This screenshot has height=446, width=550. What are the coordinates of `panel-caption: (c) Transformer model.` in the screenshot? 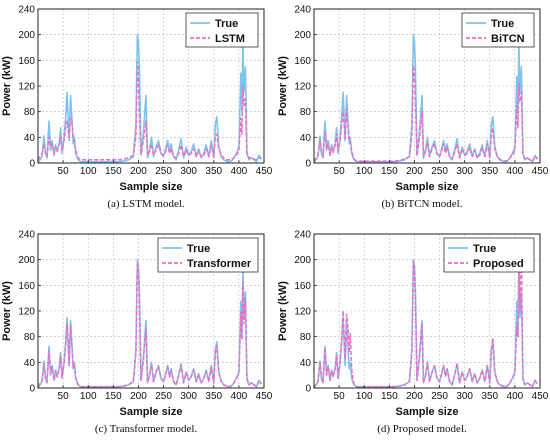 It's located at (146, 429).